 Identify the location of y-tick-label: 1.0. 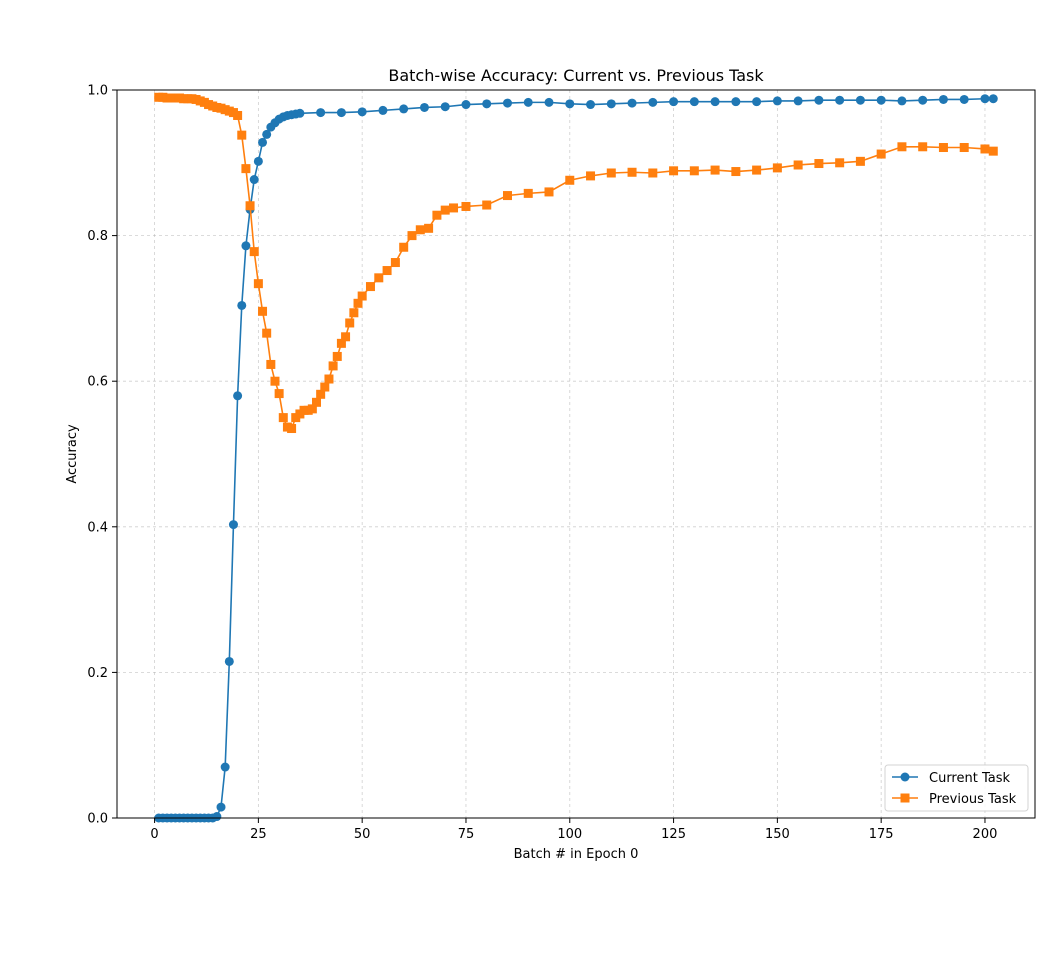
(97, 91).